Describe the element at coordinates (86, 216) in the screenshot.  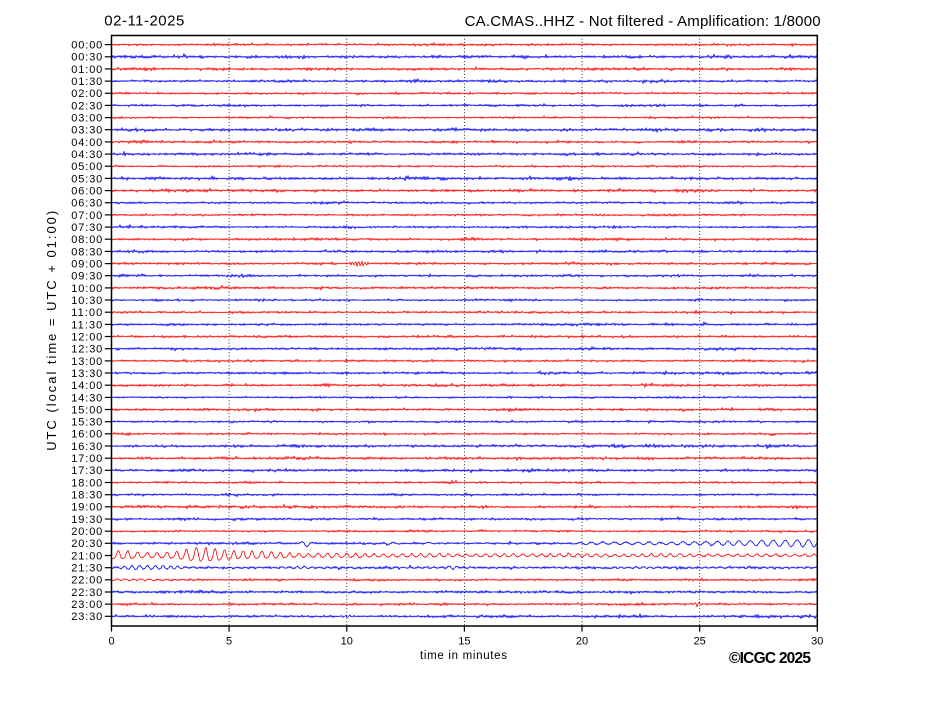
I see `svg-text: 07:00` at that location.